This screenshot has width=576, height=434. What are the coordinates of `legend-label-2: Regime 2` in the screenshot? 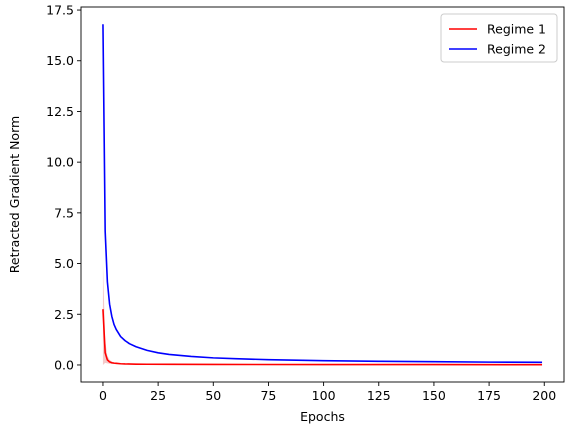 It's located at (516, 49).